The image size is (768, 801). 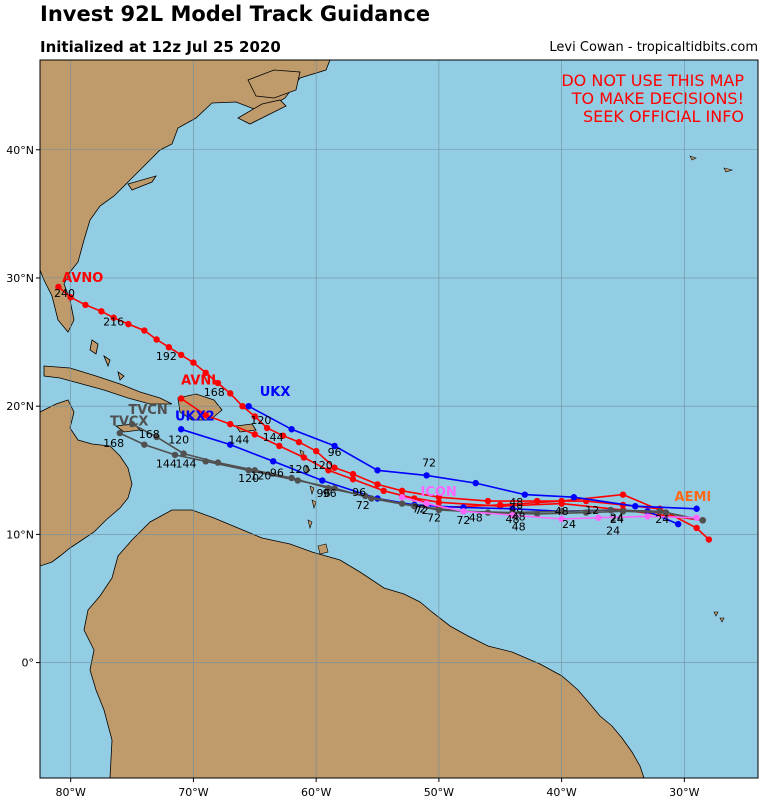 What do you see at coordinates (592, 510) in the screenshot?
I see `forecast-hour-label: 12` at bounding box center [592, 510].